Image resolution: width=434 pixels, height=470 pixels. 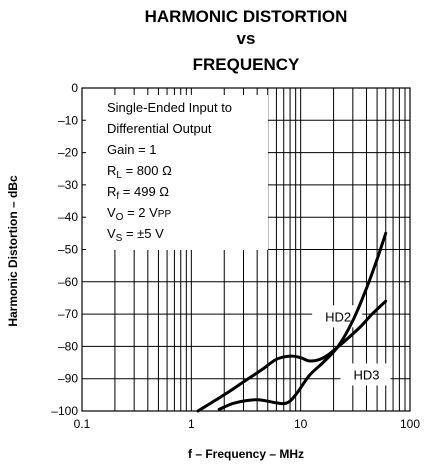 I want to click on series-line-hd3, so click(x=292, y=356).